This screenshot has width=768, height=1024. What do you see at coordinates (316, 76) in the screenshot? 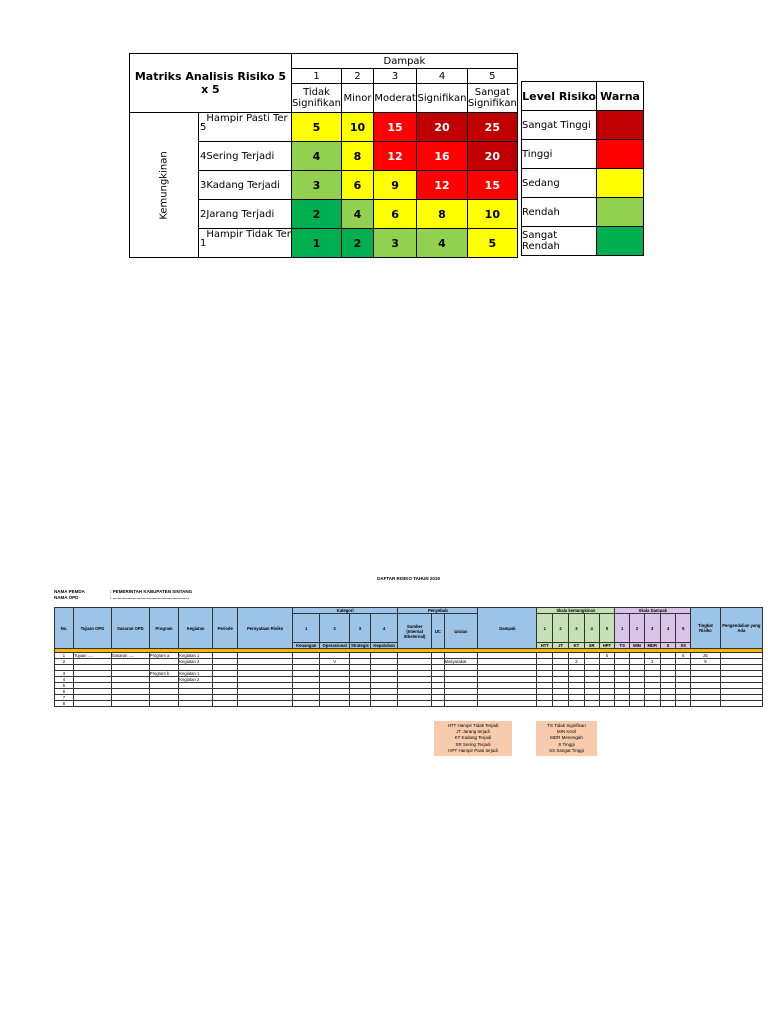
I see `impact-number: 1` at bounding box center [316, 76].